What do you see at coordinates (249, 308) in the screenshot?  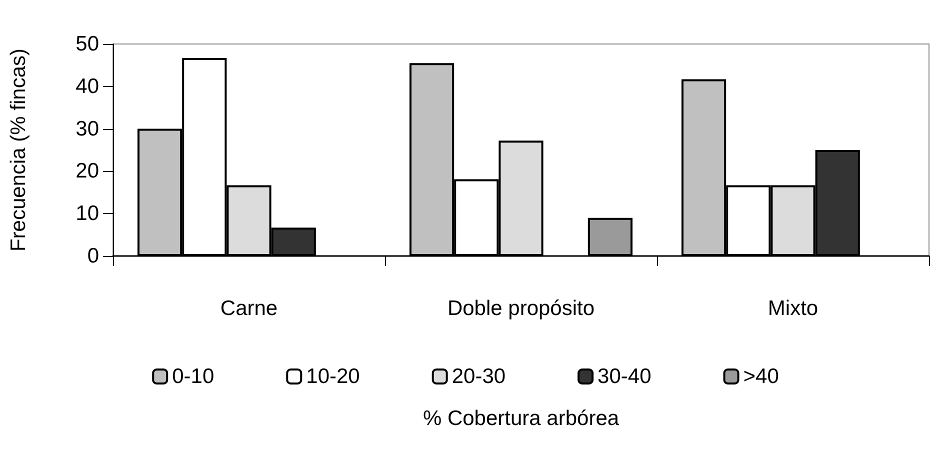 I see `x-tick-label: Carne` at bounding box center [249, 308].